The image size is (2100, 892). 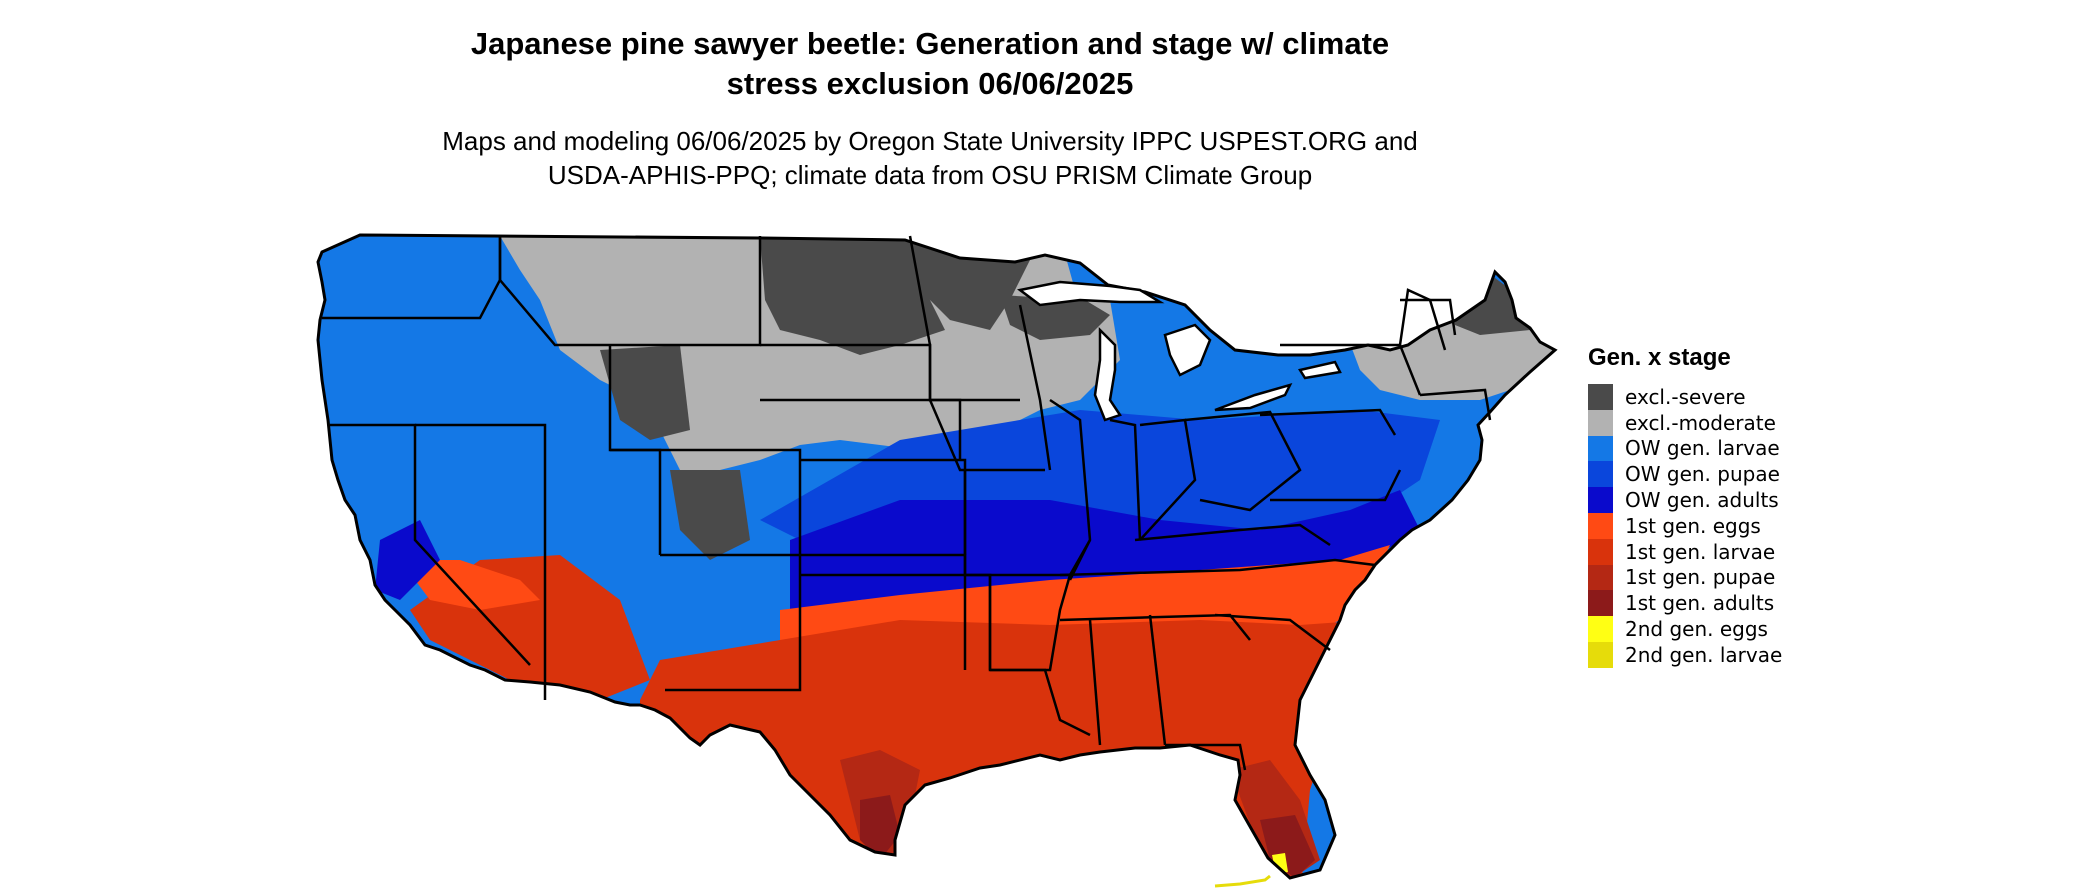 I want to click on zone-excl-severe-wisconsin, so click(x=1055, y=317).